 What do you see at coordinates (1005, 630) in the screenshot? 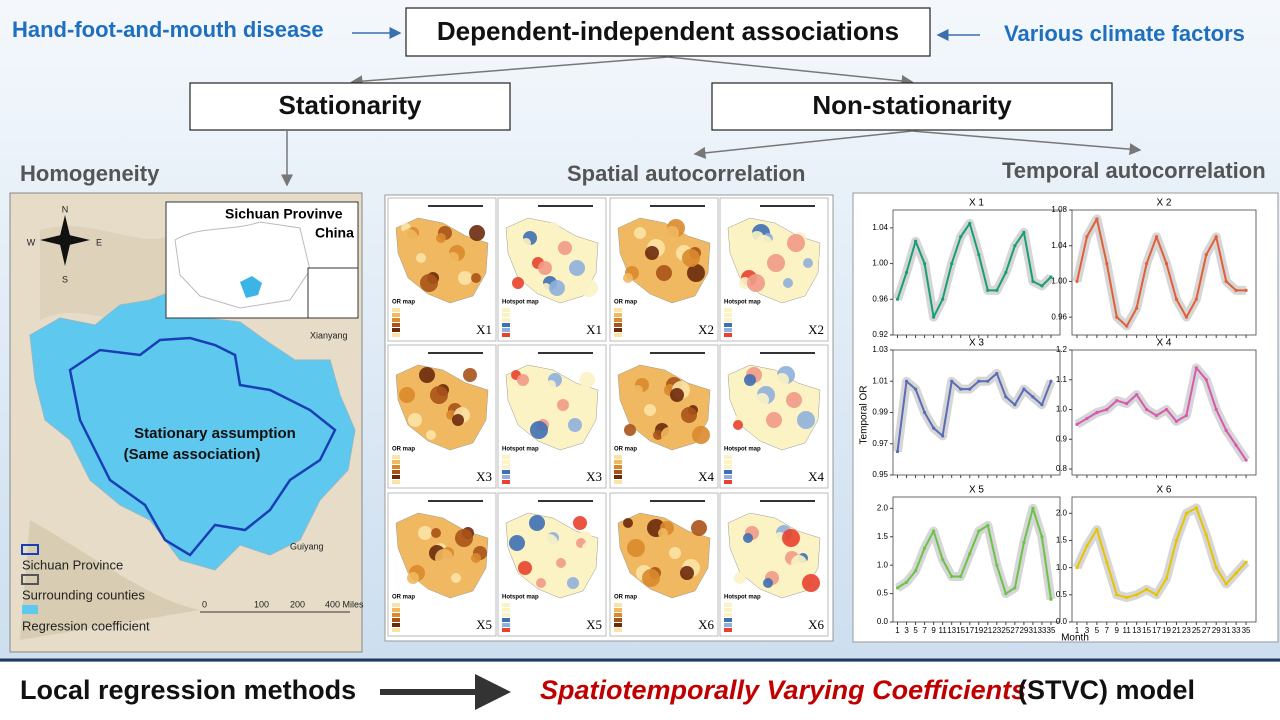
I see `x-tick-label: 25` at bounding box center [1005, 630].